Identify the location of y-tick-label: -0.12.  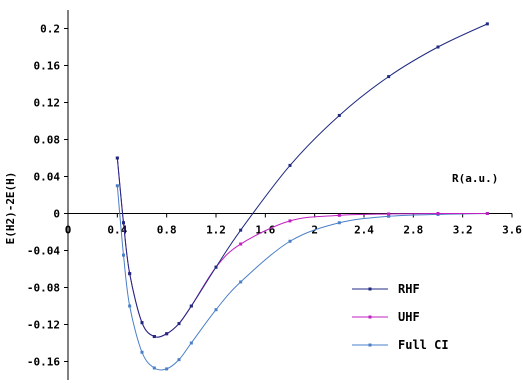
(43, 325).